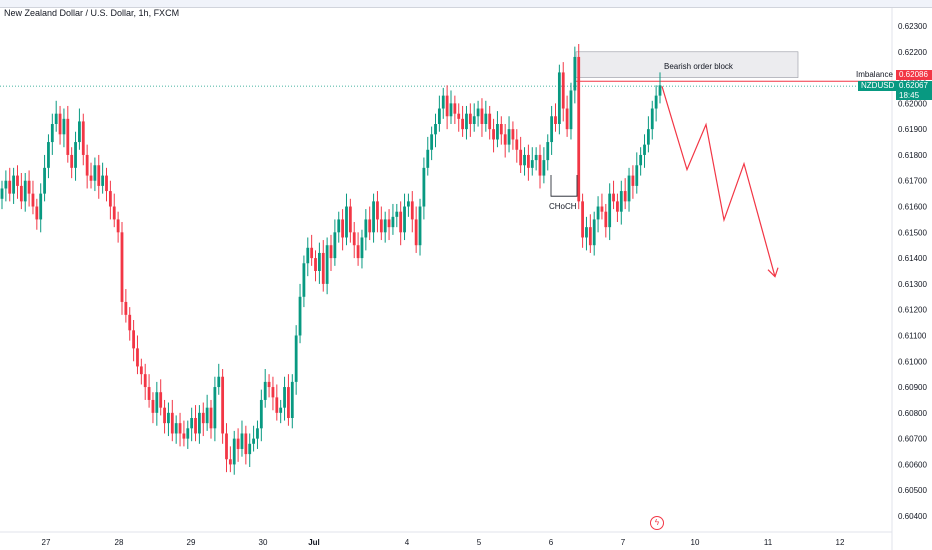  I want to click on order-block-zone, so click(687, 64).